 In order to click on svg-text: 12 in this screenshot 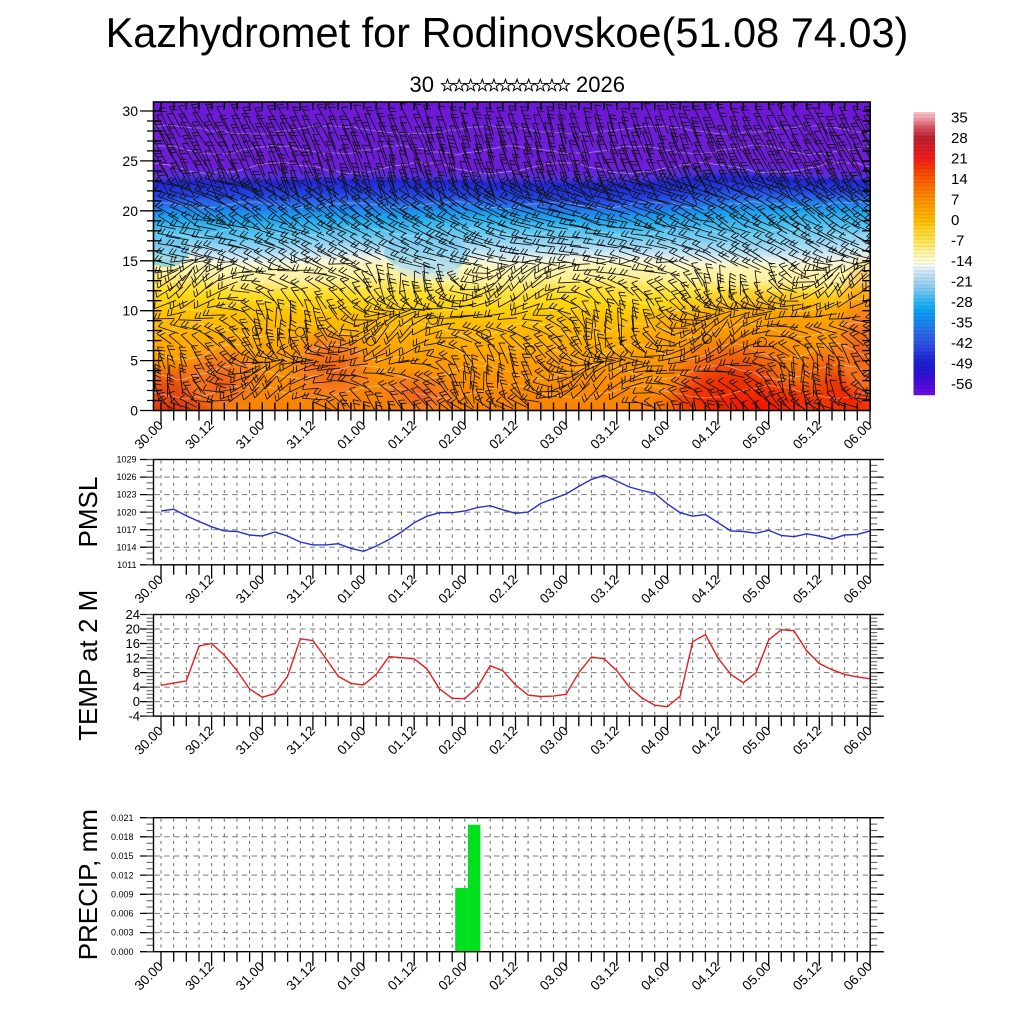, I will do `click(133, 658)`.